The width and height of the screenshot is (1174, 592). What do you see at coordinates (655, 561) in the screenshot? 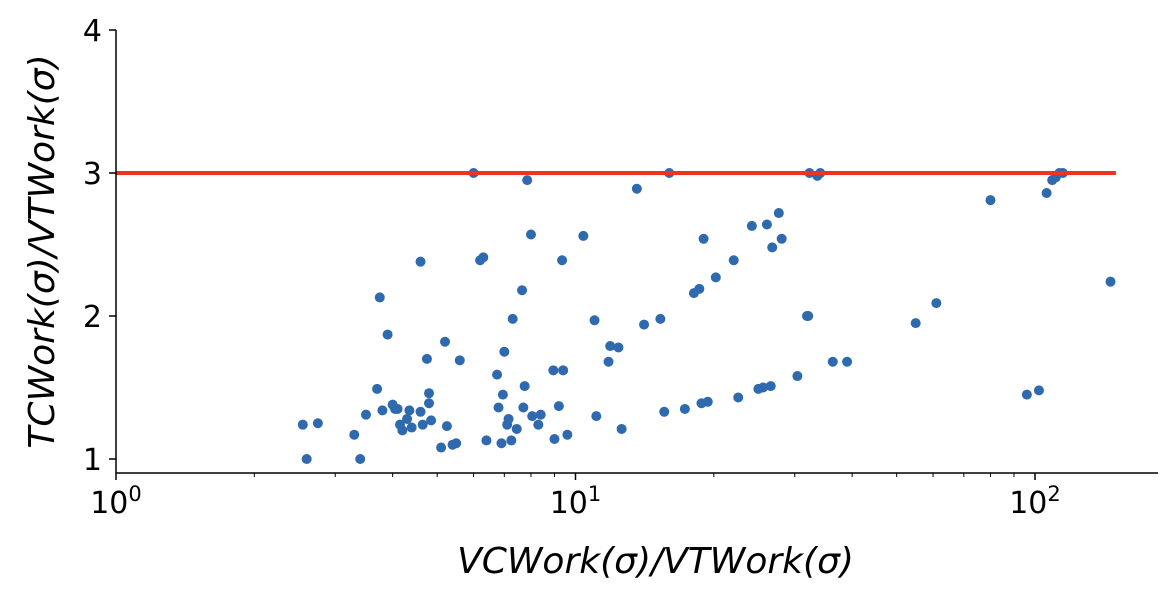
I see `x-axis-title: VCWork(σ)/VTWork(σ)` at bounding box center [655, 561].